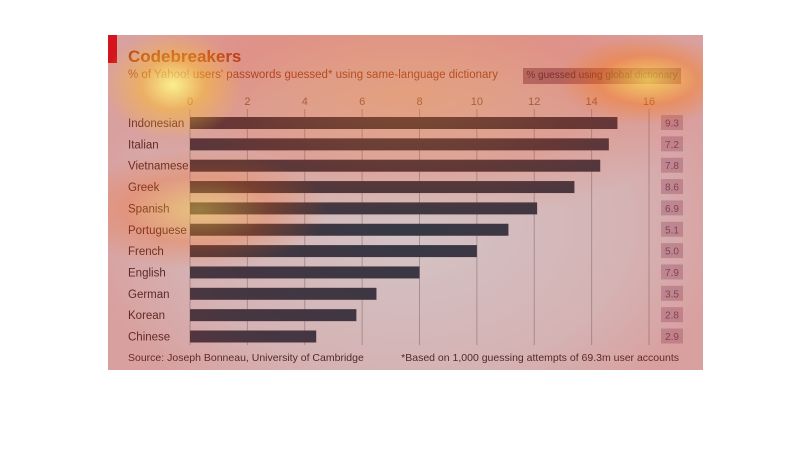 This screenshot has width=810, height=464. What do you see at coordinates (672, 209) in the screenshot?
I see `global-value-label: 6.9` at bounding box center [672, 209].